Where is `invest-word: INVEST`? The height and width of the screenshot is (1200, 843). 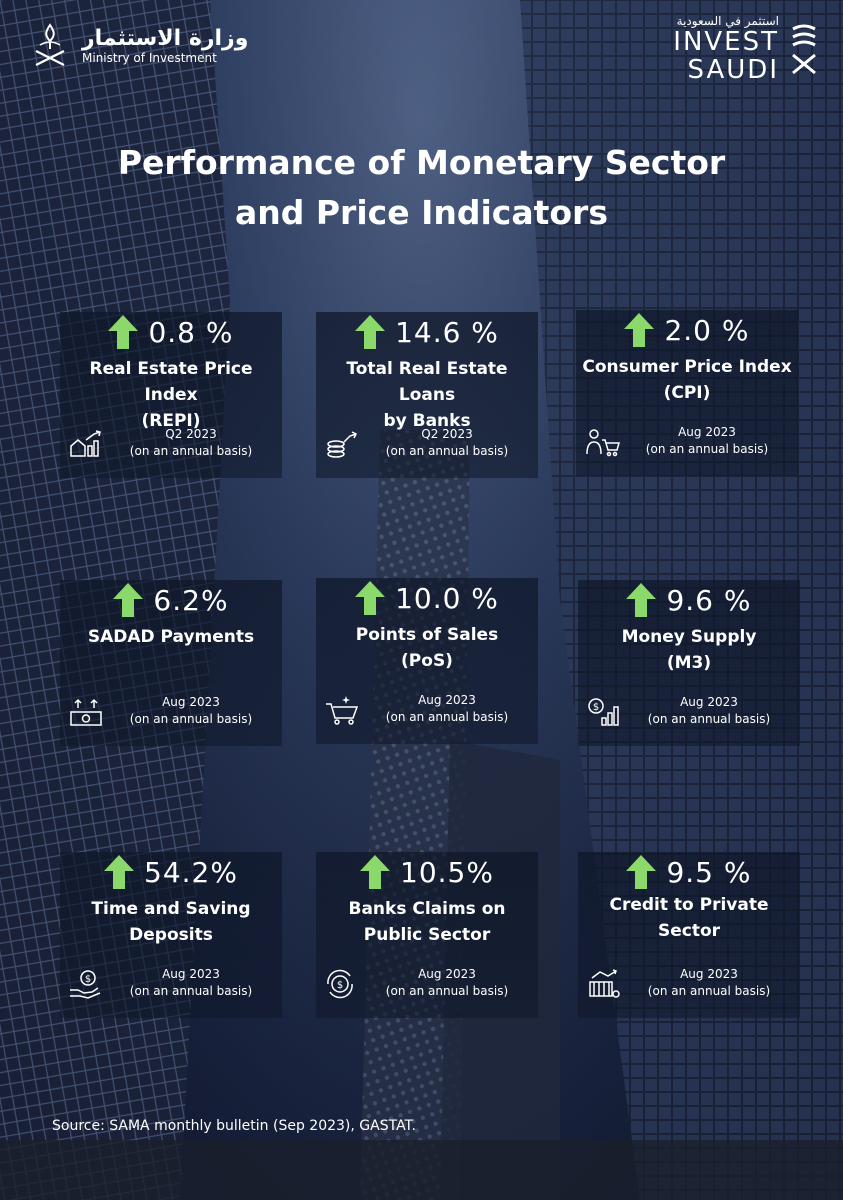
invest-word: INVEST is located at coordinates (726, 42).